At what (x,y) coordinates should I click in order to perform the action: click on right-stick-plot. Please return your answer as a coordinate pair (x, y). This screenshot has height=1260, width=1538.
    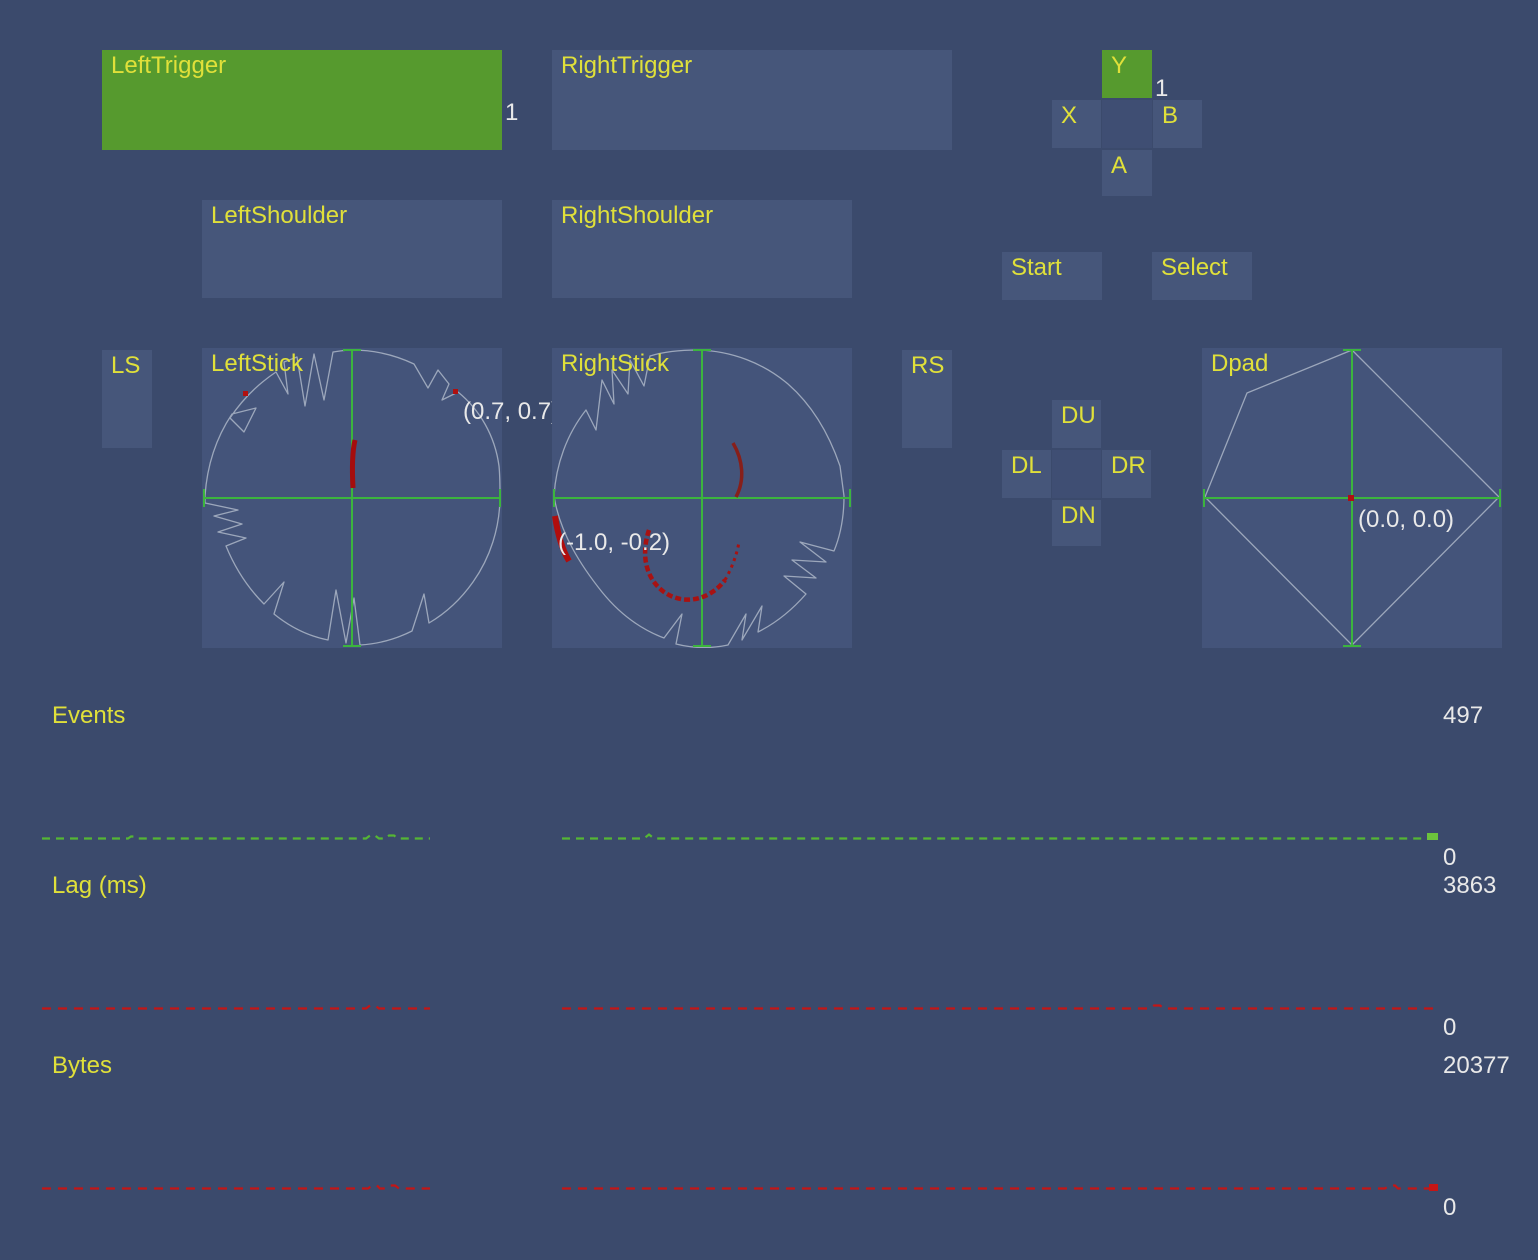
    Looking at the image, I should click on (701, 498).